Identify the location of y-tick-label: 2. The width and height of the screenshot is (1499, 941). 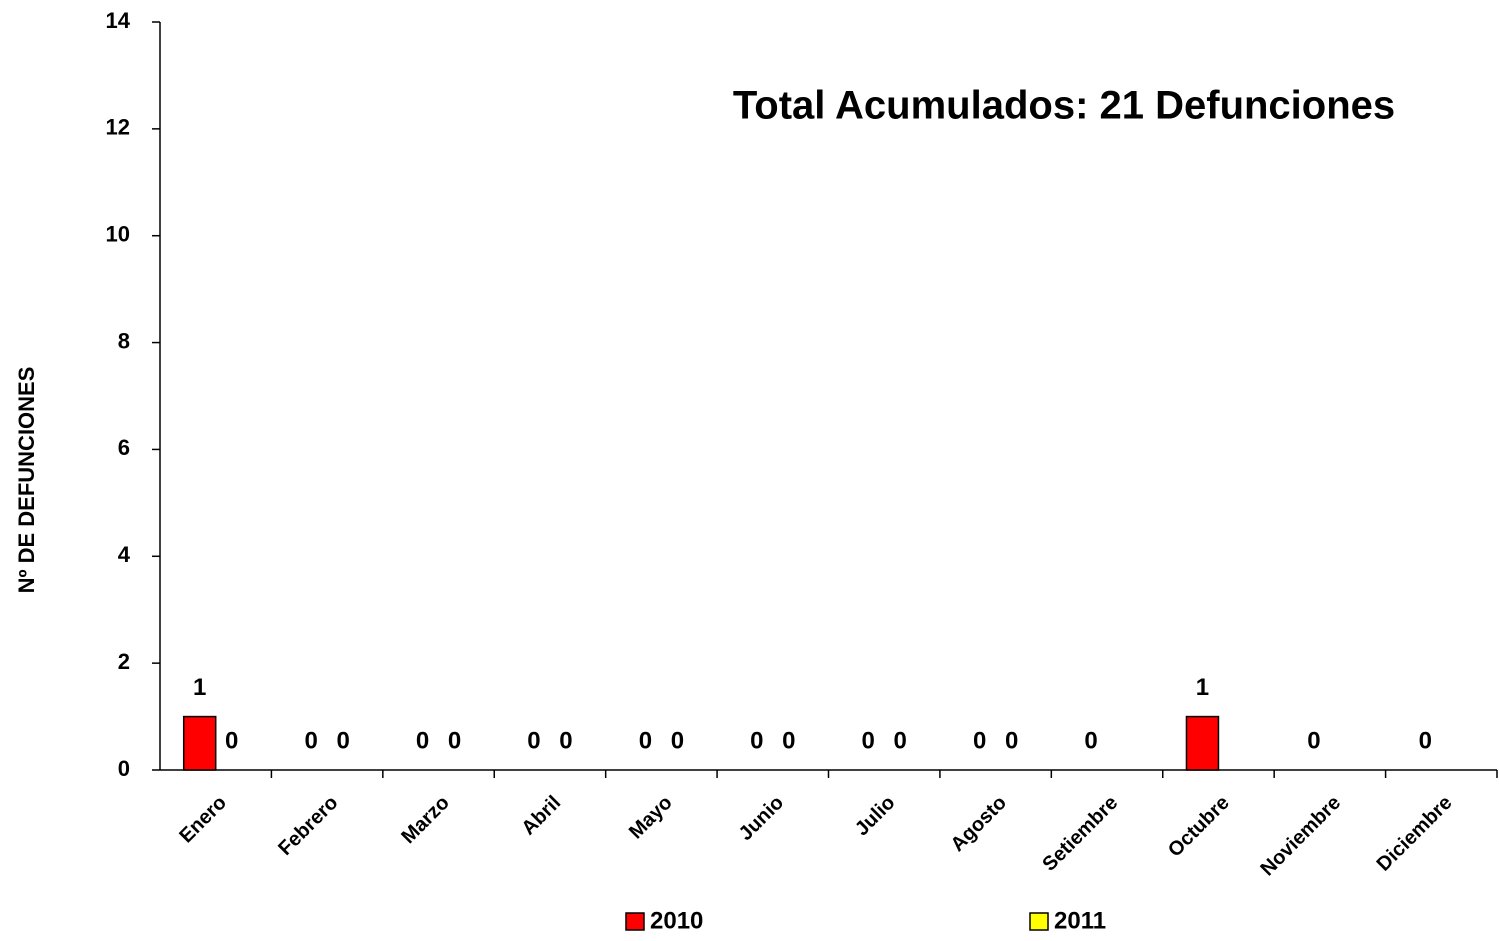
(124, 661).